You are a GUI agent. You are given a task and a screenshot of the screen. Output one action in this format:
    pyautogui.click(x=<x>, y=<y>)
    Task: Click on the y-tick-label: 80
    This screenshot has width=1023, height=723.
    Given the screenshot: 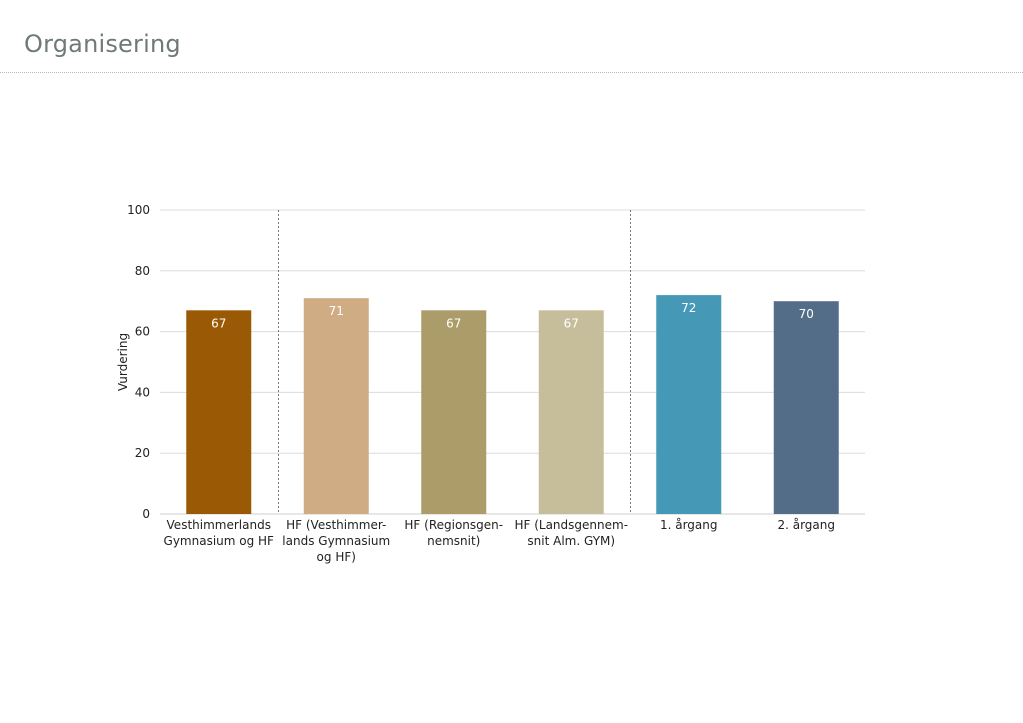 What is the action you would take?
    pyautogui.click(x=142, y=271)
    